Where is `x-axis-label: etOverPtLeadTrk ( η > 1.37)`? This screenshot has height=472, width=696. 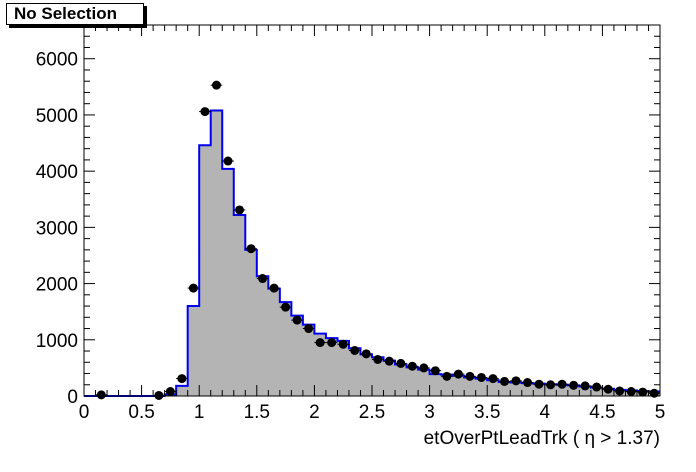
x-axis-label: etOverPtLeadTrk ( η > 1.37) is located at coordinates (542, 438).